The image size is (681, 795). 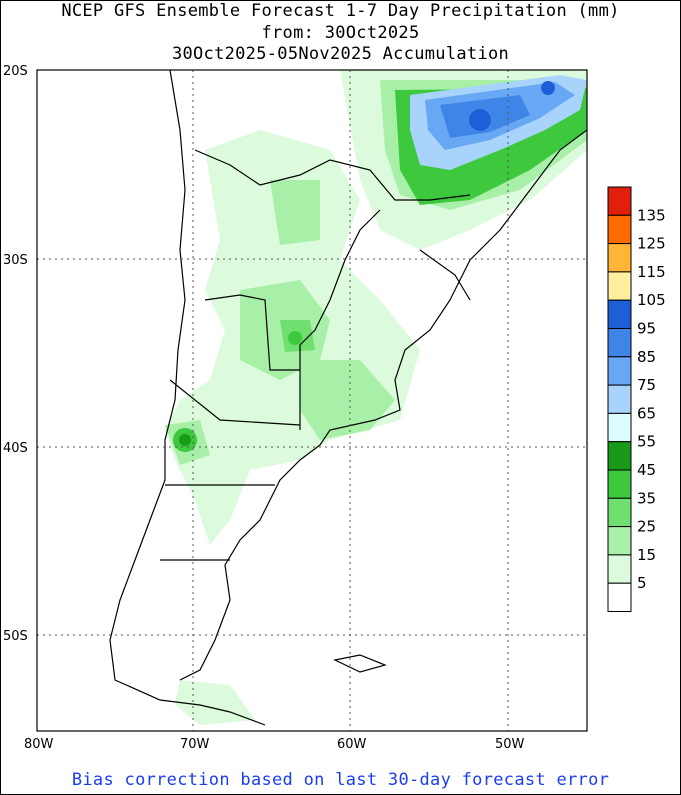 What do you see at coordinates (340, 54) in the screenshot?
I see `accumulation-period: 30Oct2025-05Nov2025 Accumulation` at bounding box center [340, 54].